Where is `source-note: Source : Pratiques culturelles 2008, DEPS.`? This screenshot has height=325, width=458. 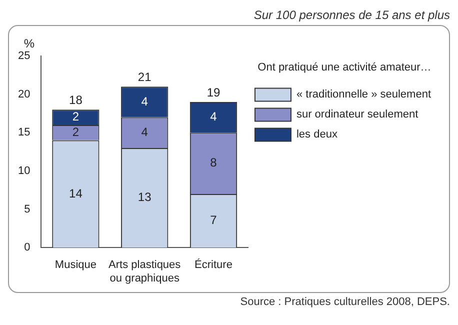 source-note: Source : Pratiques culturelles 2008, DEPS. is located at coordinates (344, 302).